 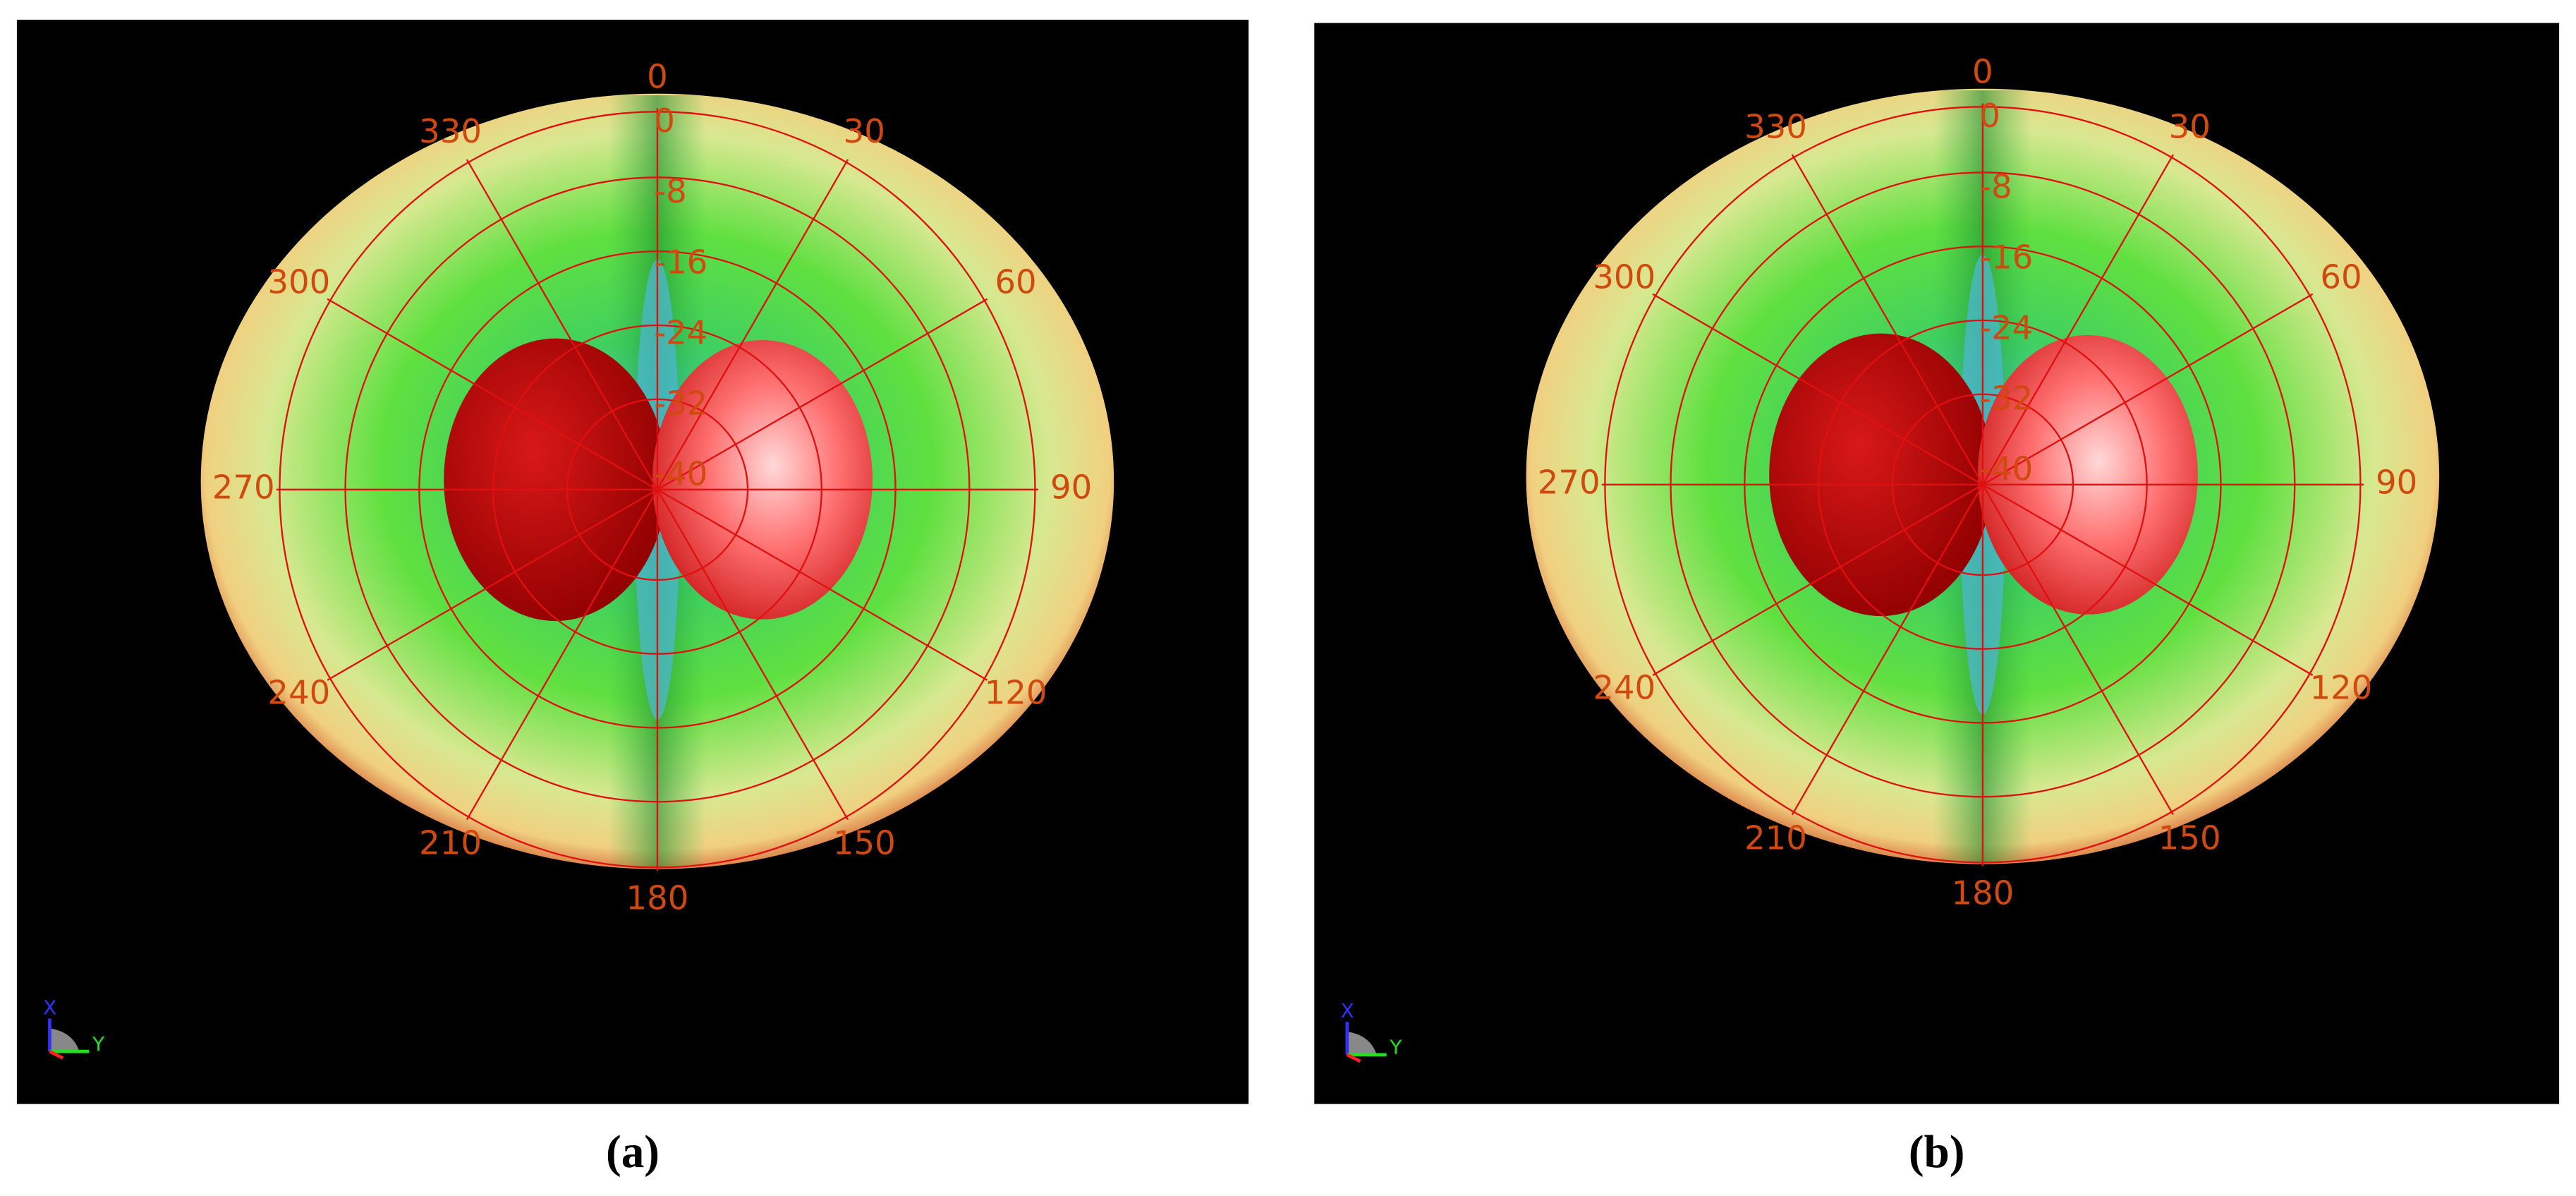 What do you see at coordinates (1937, 1153) in the screenshot?
I see `caption: (b)` at bounding box center [1937, 1153].